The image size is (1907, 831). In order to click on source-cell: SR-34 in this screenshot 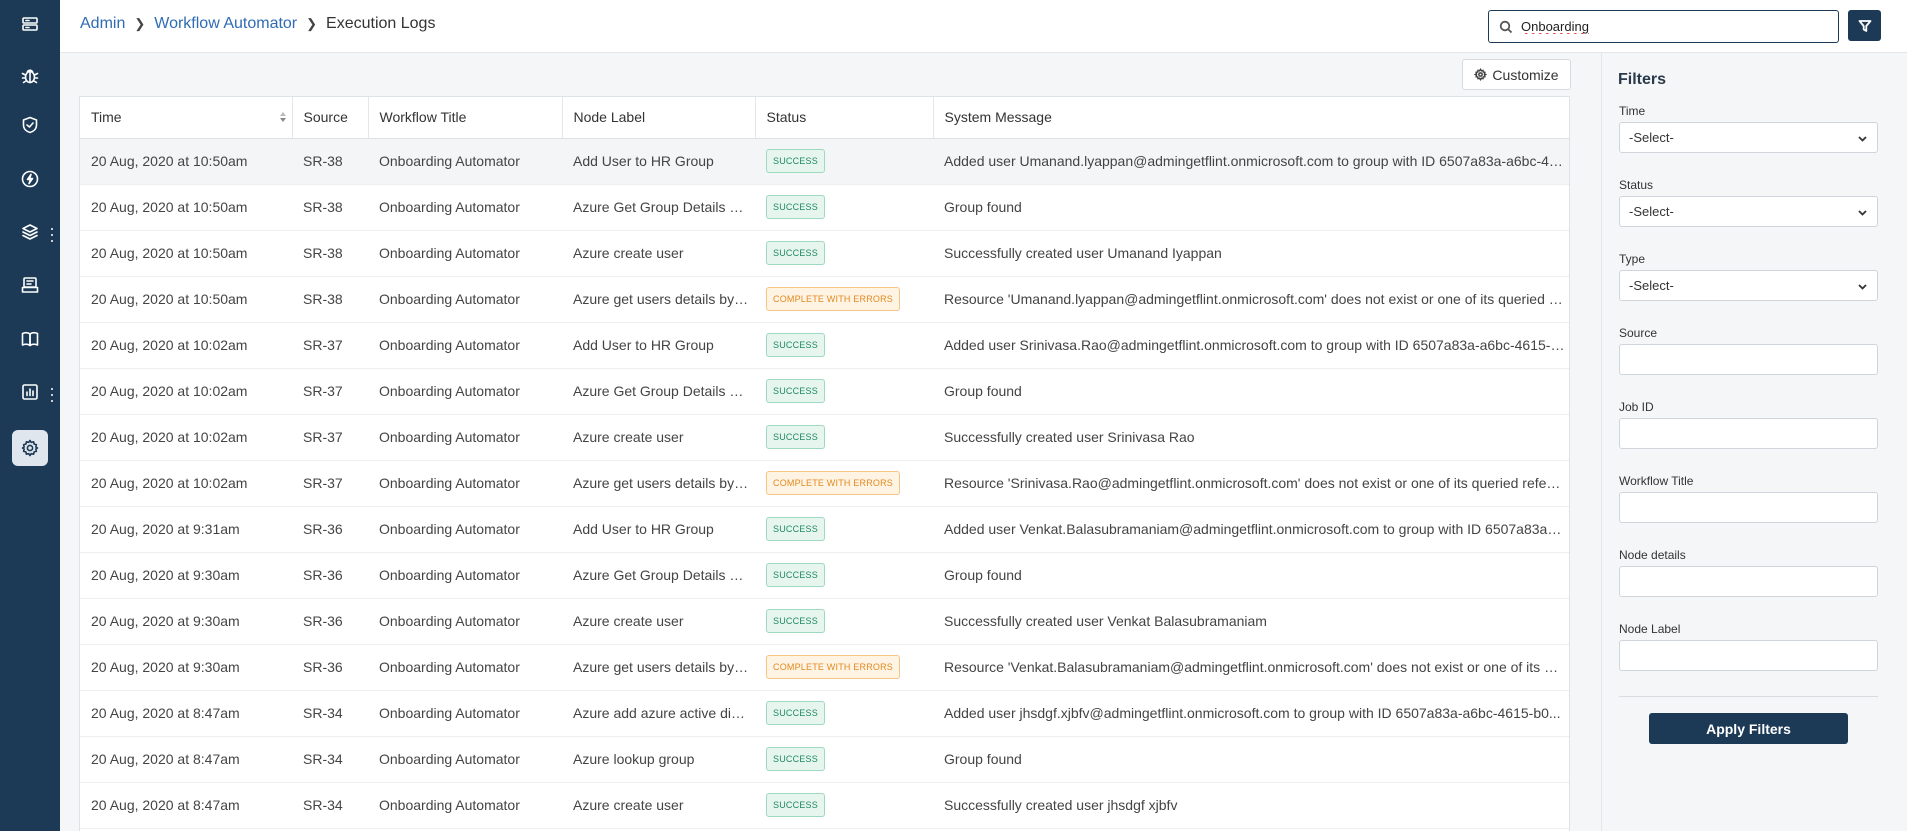, I will do `click(330, 805)`.